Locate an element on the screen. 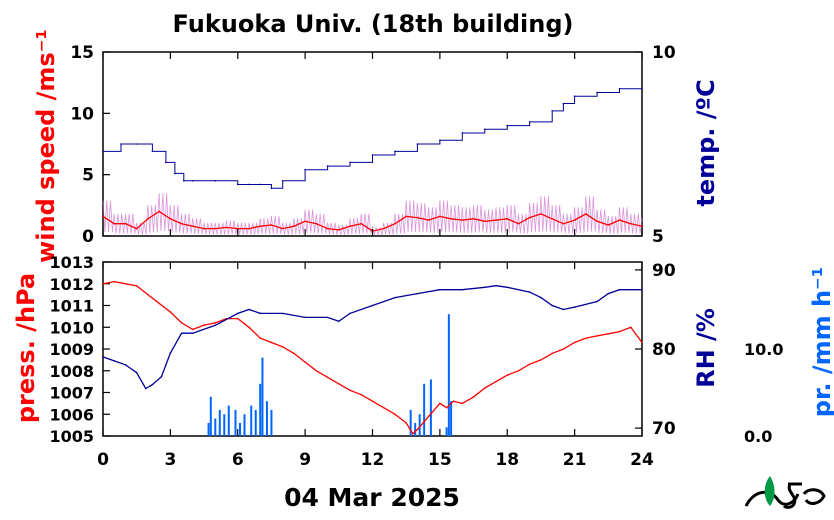 The height and width of the screenshot is (520, 834). x-tick-label: 15 is located at coordinates (440, 460).